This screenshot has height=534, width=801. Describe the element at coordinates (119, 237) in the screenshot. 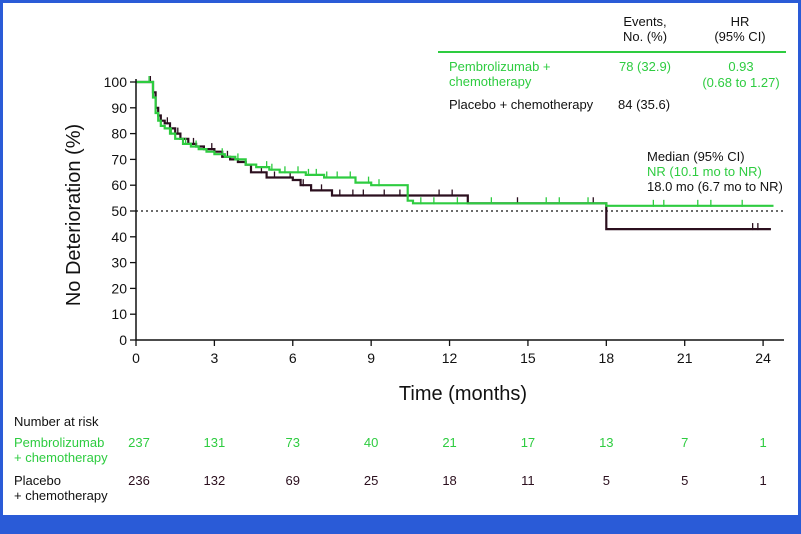

I see `y-tick-label: 40` at that location.